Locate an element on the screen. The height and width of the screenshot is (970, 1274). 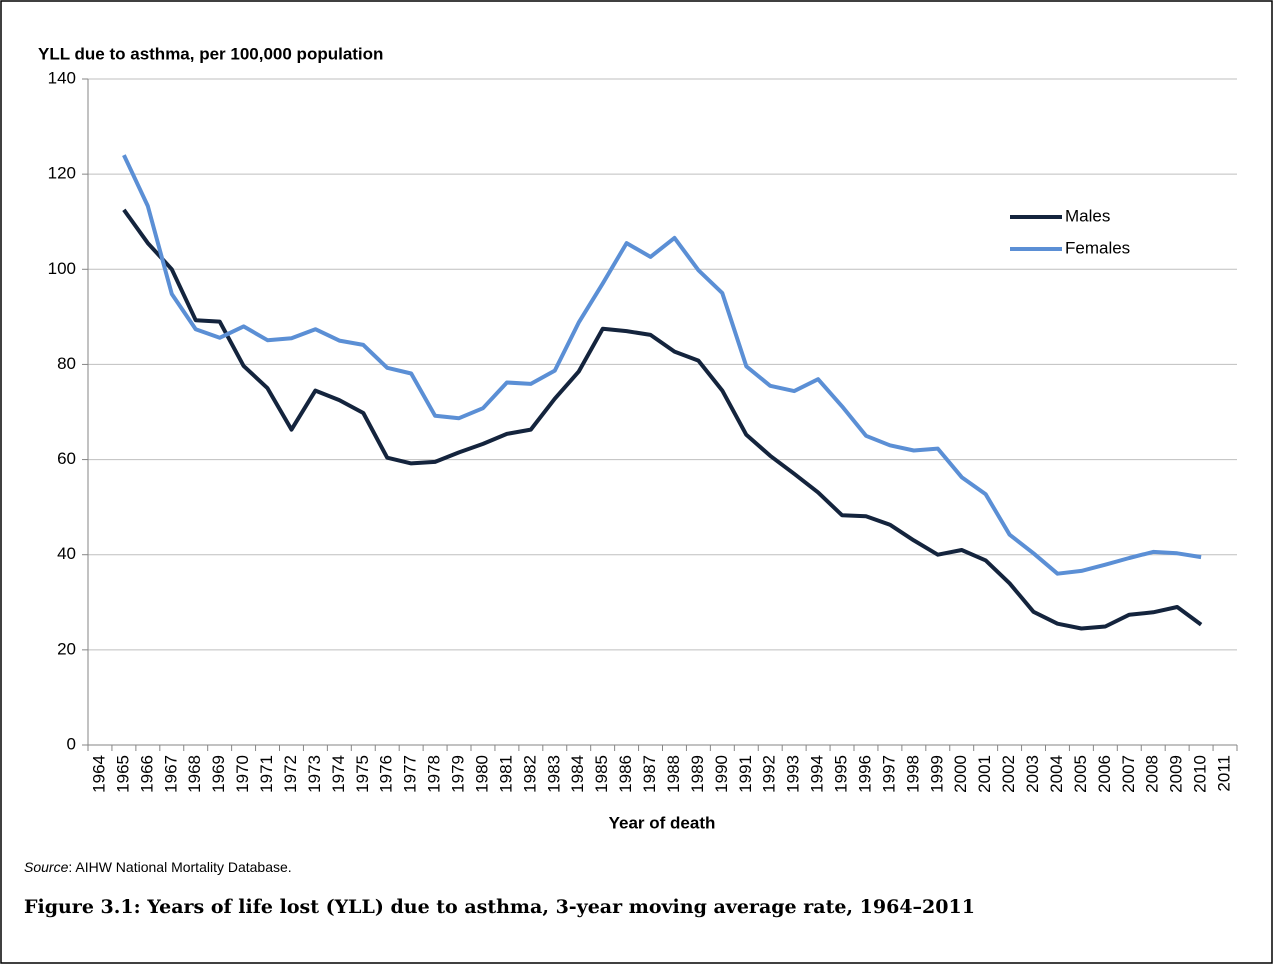
y-tick-label: 140 is located at coordinates (62, 77).